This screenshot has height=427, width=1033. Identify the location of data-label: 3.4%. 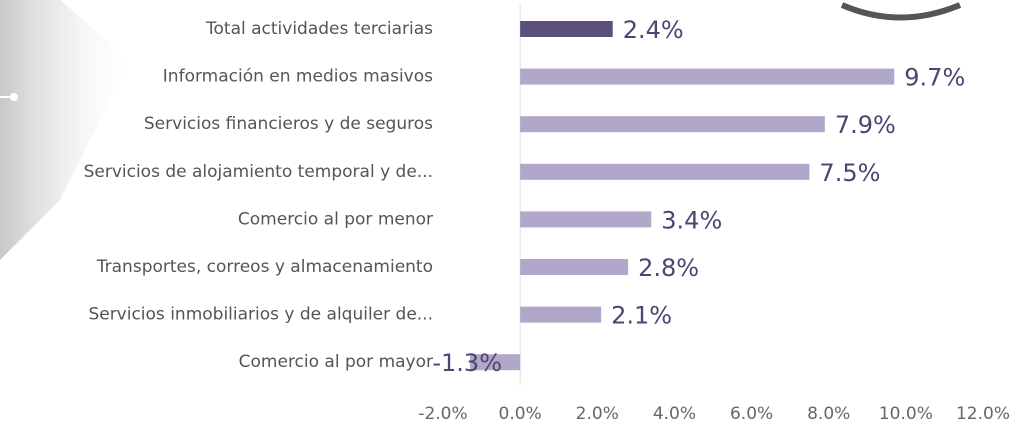
(691, 220).